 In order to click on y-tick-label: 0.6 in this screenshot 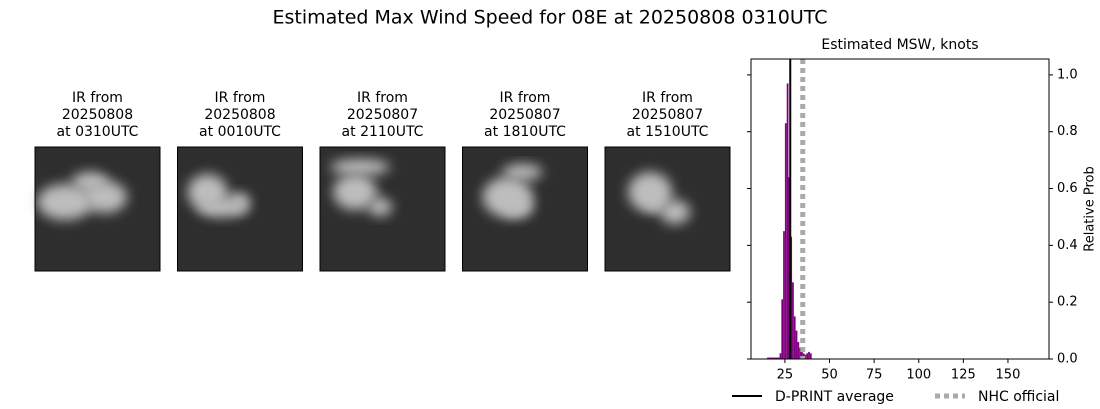, I will do `click(1067, 188)`.